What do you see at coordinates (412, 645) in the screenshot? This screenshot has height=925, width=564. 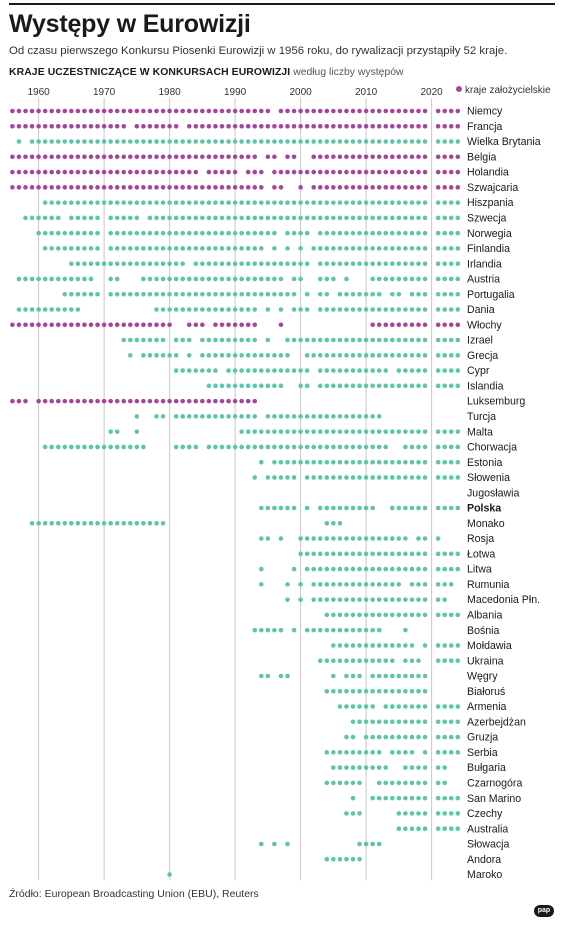 I see `dot-mołdawia-2017` at bounding box center [412, 645].